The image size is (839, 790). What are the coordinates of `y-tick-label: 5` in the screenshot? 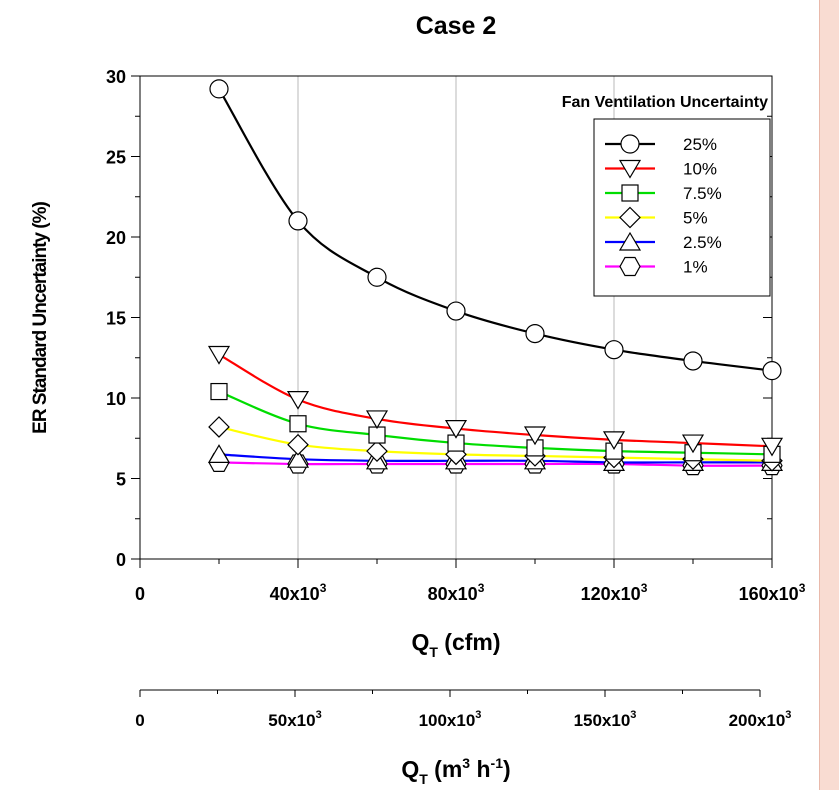 It's located at (121, 480).